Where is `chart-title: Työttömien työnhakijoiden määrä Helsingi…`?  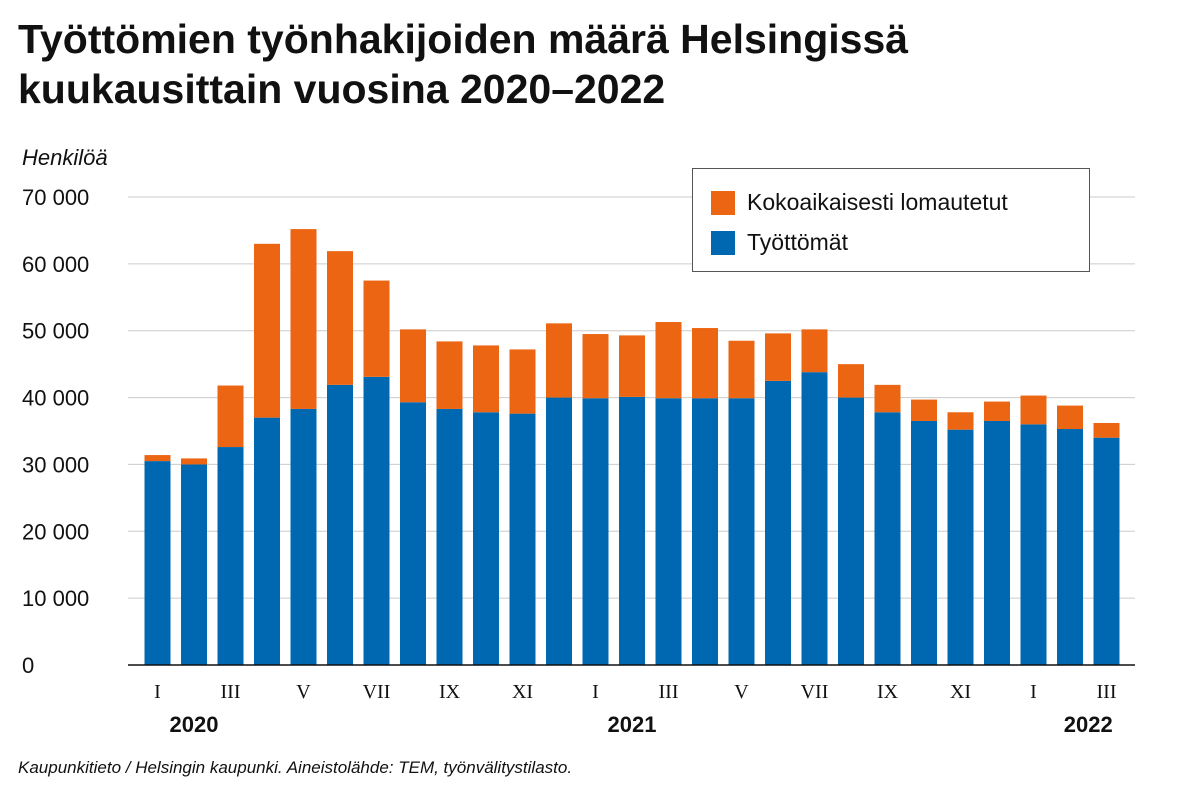
chart-title: Työttömien työnhakijoiden määrä Helsingi… is located at coordinates (463, 64).